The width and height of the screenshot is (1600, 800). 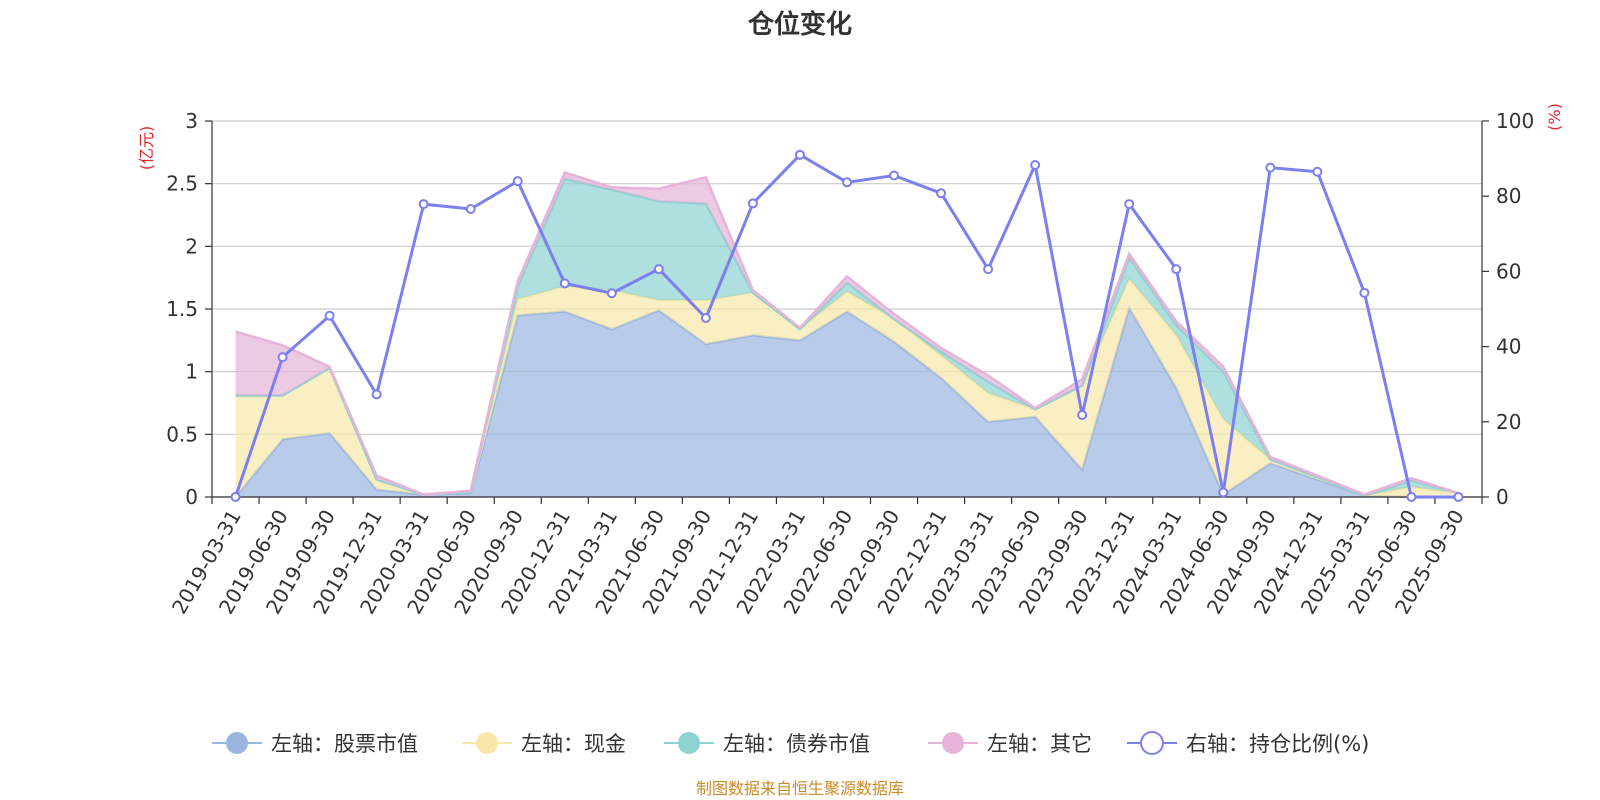 What do you see at coordinates (1508, 422) in the screenshot?
I see `right-tick-label: 20` at bounding box center [1508, 422].